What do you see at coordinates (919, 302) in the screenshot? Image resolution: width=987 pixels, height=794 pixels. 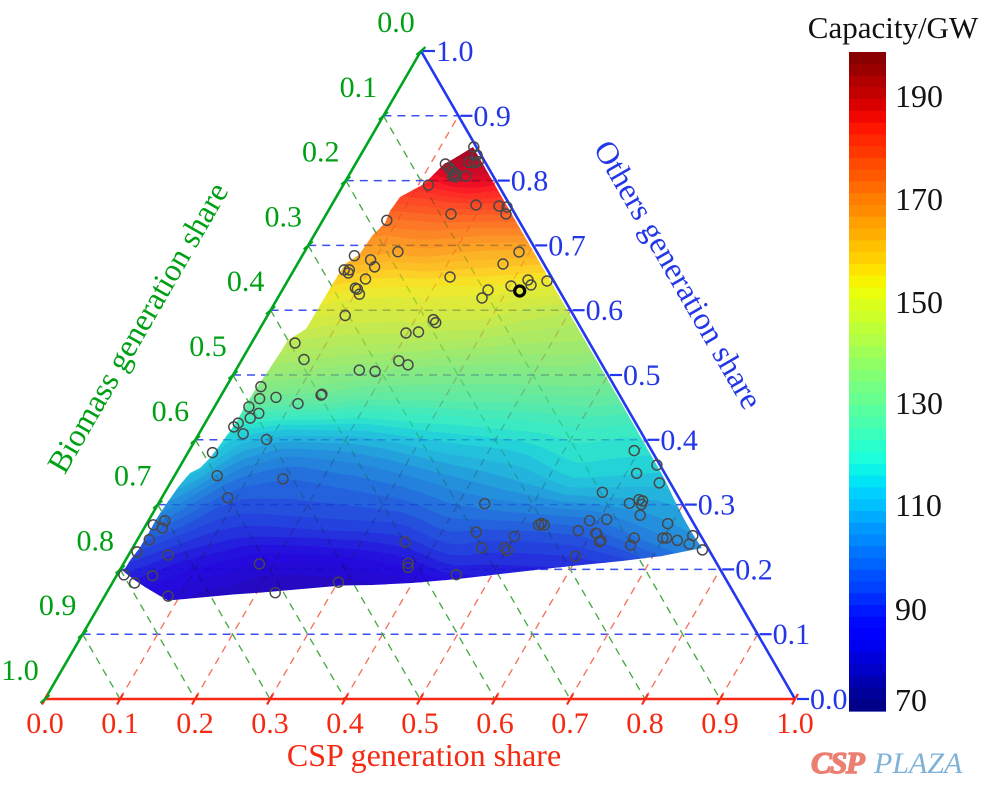 I see `svg-text: 150` at bounding box center [919, 302].